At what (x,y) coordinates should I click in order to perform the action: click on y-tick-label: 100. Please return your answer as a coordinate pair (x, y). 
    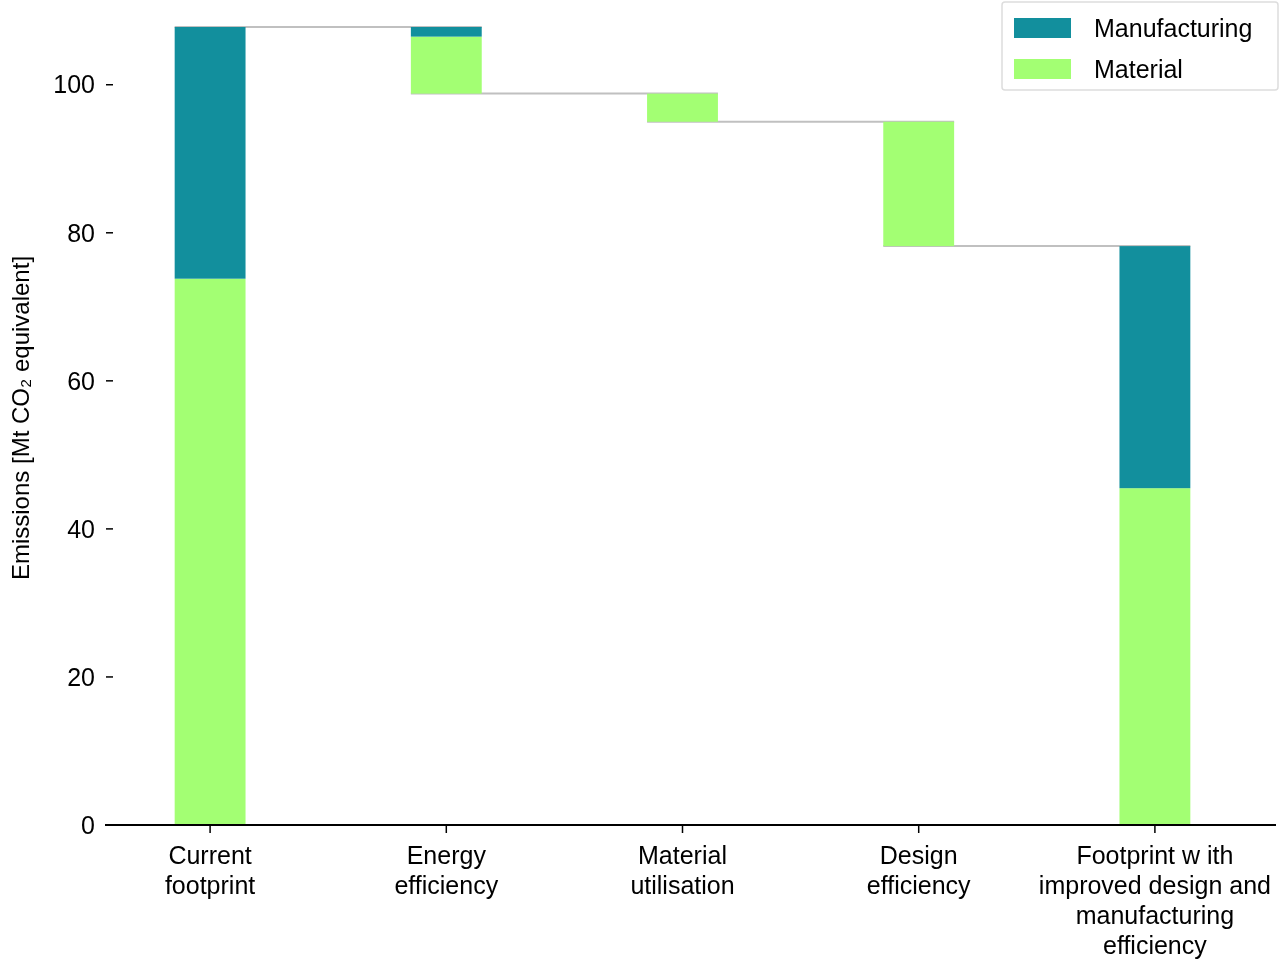
    Looking at the image, I should click on (74, 84).